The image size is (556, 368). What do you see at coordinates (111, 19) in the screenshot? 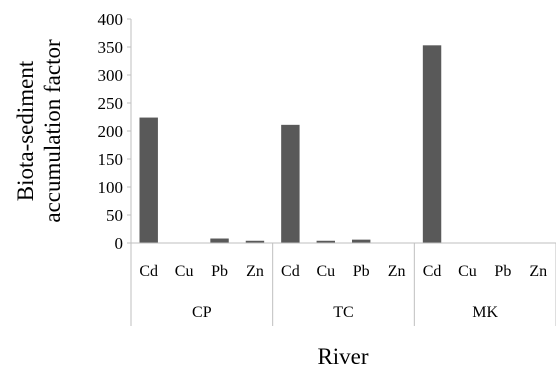
I see `y-tick-label: 400` at bounding box center [111, 19].